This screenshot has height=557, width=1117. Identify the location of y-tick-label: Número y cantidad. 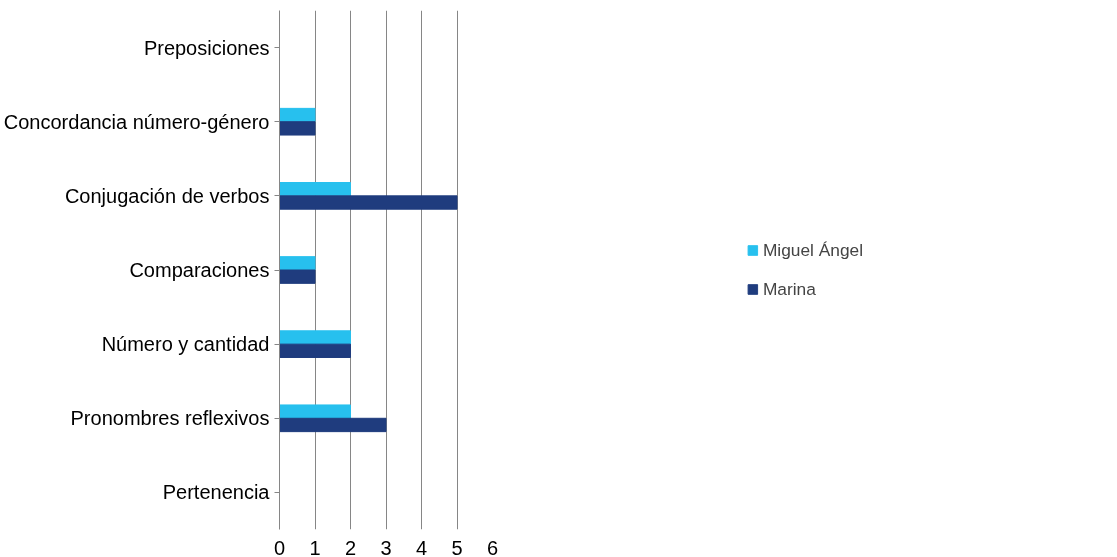
(185, 344).